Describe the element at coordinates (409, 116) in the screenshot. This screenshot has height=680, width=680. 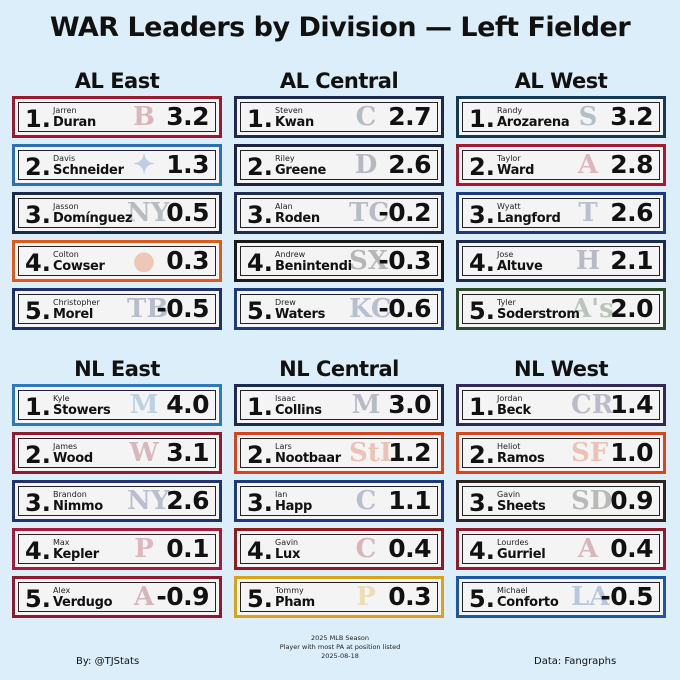
I see `war-value: 2.7` at that location.